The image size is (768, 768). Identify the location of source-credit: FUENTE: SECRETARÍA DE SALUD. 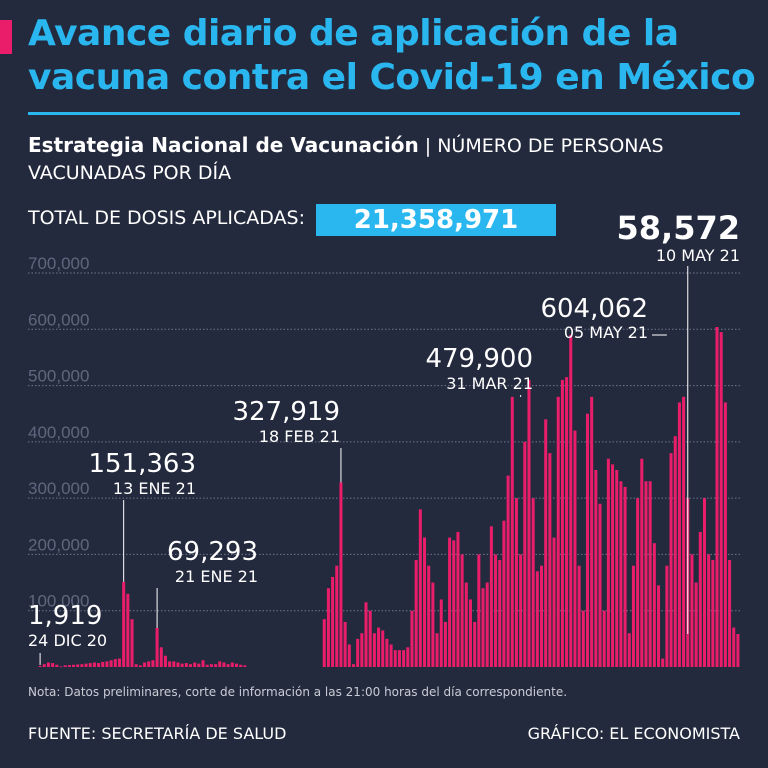
(157, 733).